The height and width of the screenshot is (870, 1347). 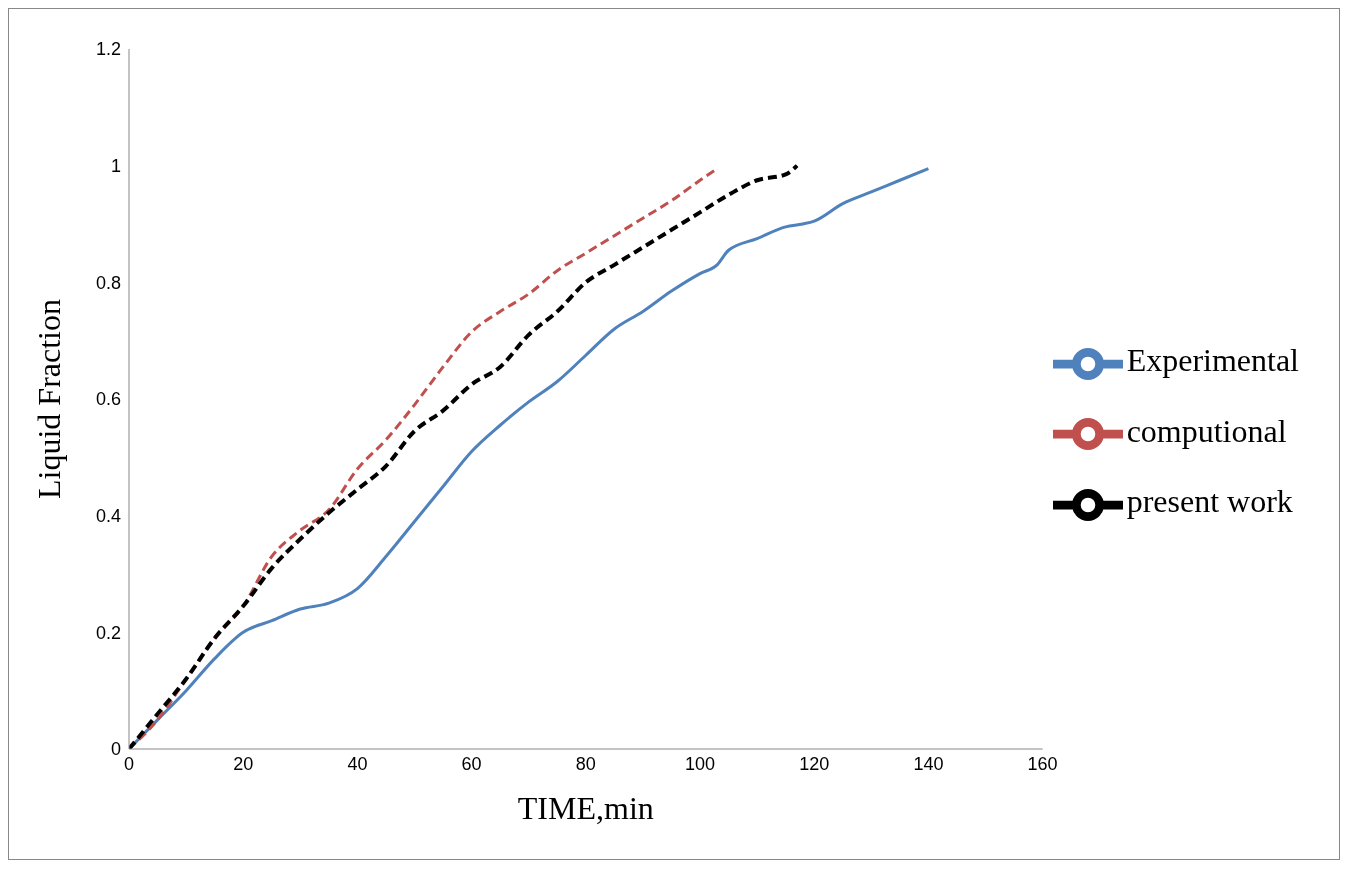 What do you see at coordinates (585, 808) in the screenshot?
I see `x-axis-title: TIME,min` at bounding box center [585, 808].